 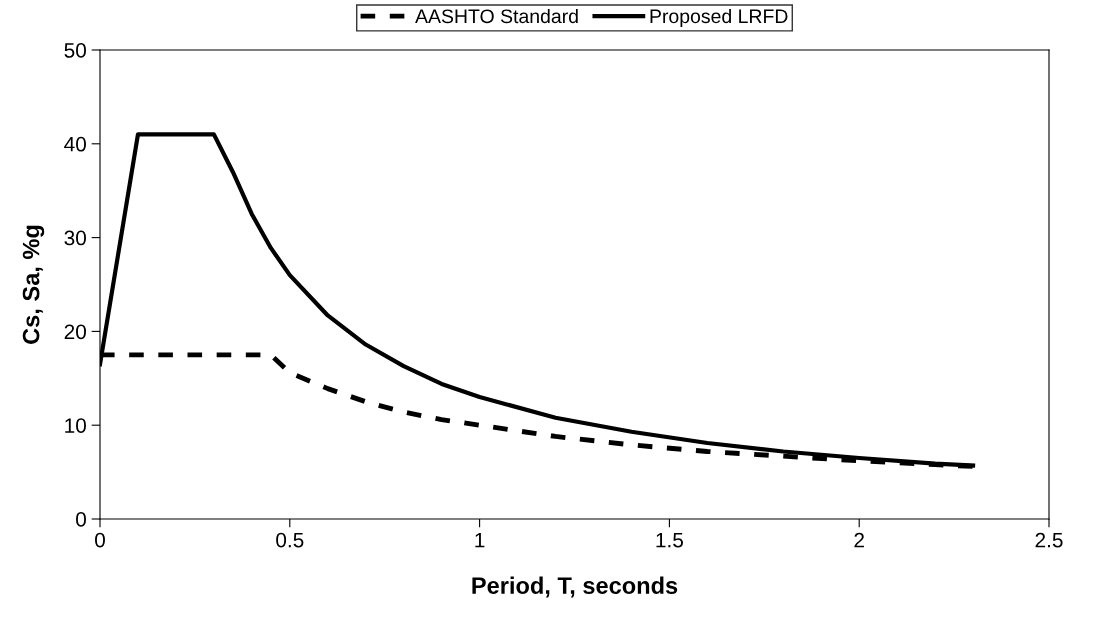 I want to click on x-tick-label: 2.5, so click(x=1049, y=540).